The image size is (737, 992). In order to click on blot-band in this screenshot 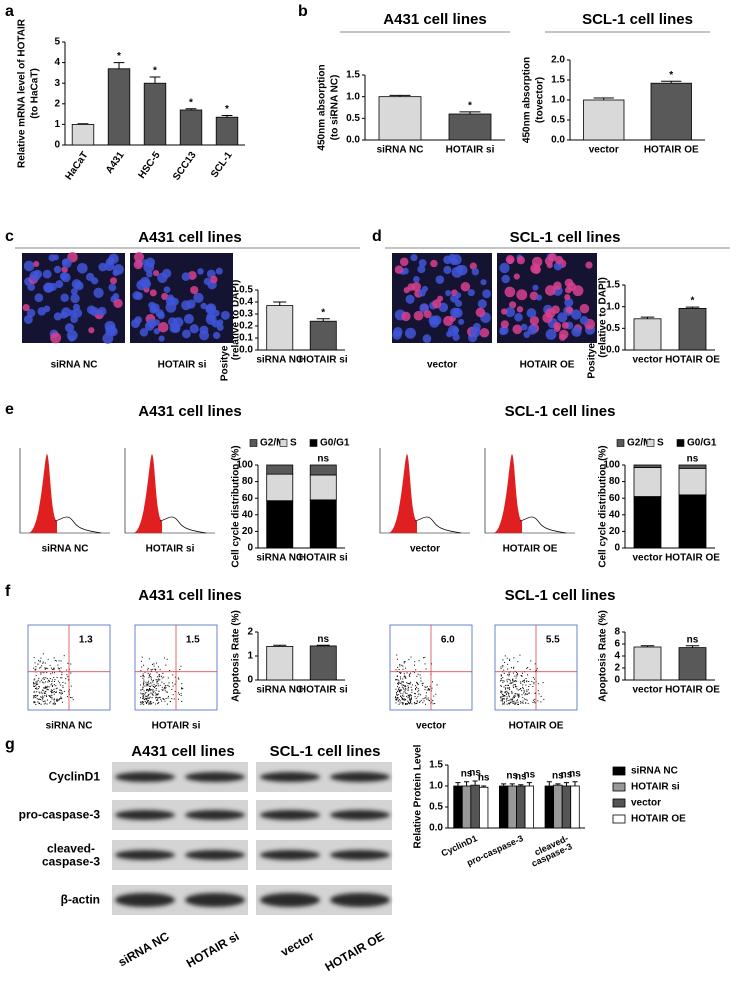, I will do `click(145, 900)`.